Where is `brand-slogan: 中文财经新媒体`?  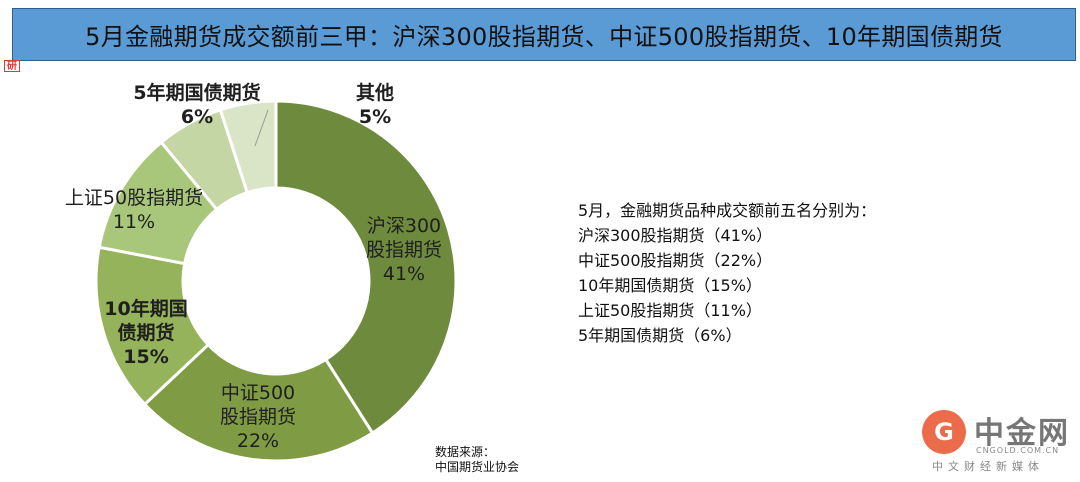
brand-slogan: 中文财经新媒体 is located at coordinates (988, 466).